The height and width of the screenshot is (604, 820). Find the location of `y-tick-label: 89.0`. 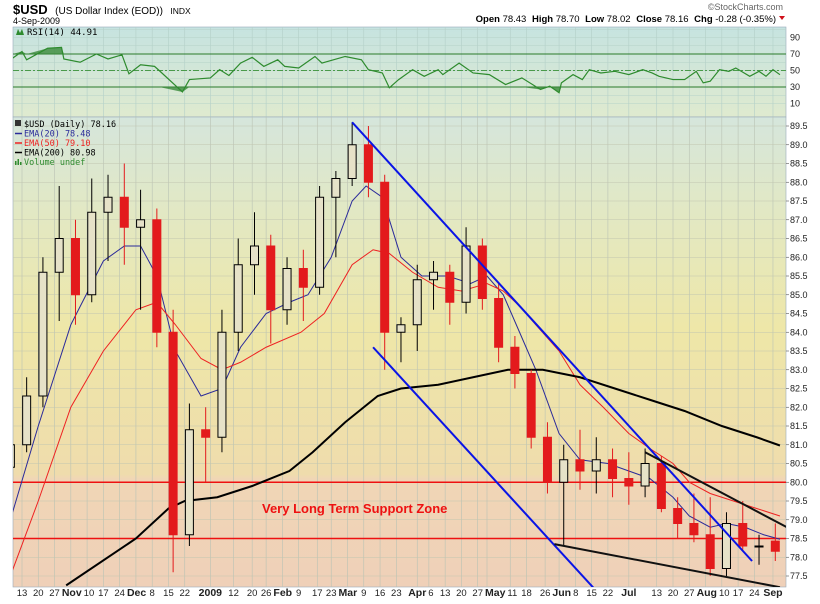

y-tick-label: 89.0 is located at coordinates (799, 145).